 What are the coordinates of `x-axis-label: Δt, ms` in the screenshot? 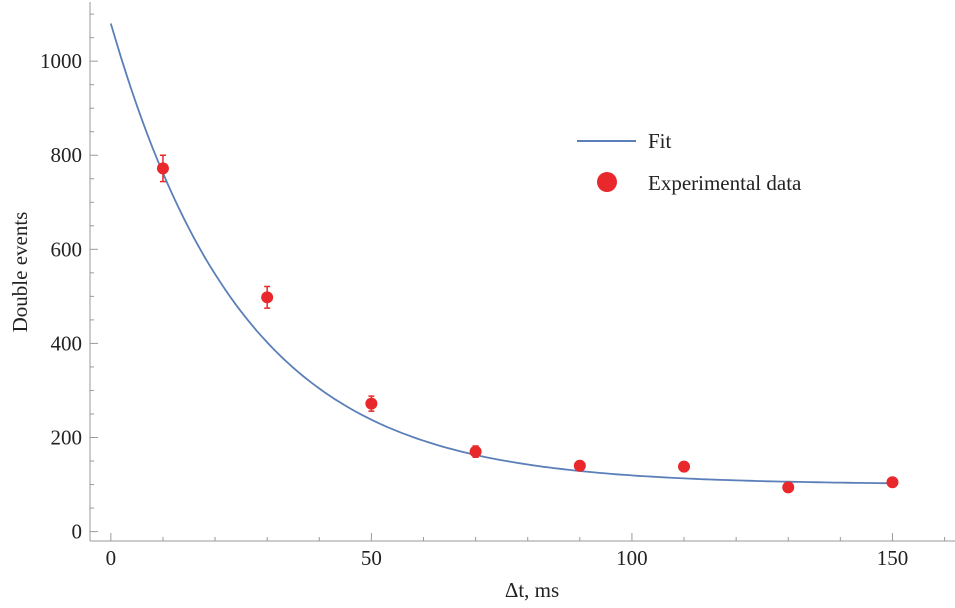 It's located at (532, 590).